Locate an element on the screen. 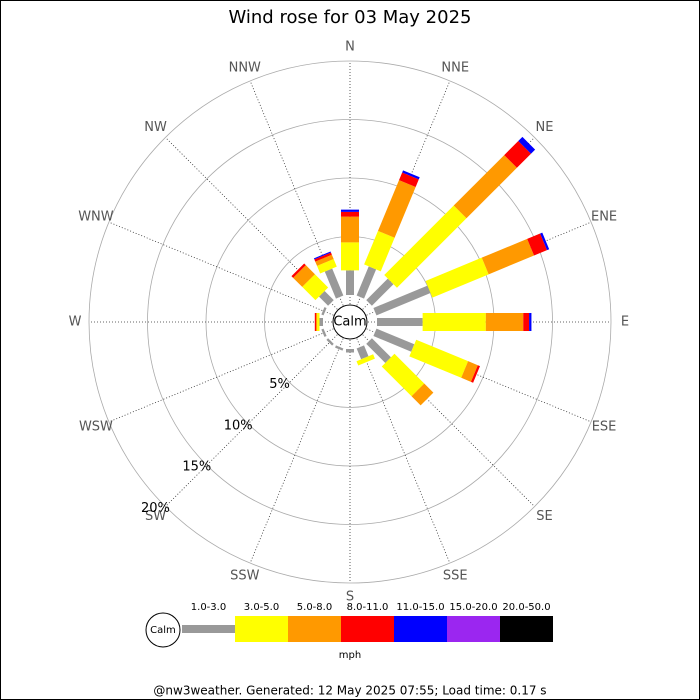 The height and width of the screenshot is (700, 700). legend-label: 1.0-3.0 is located at coordinates (208, 607).